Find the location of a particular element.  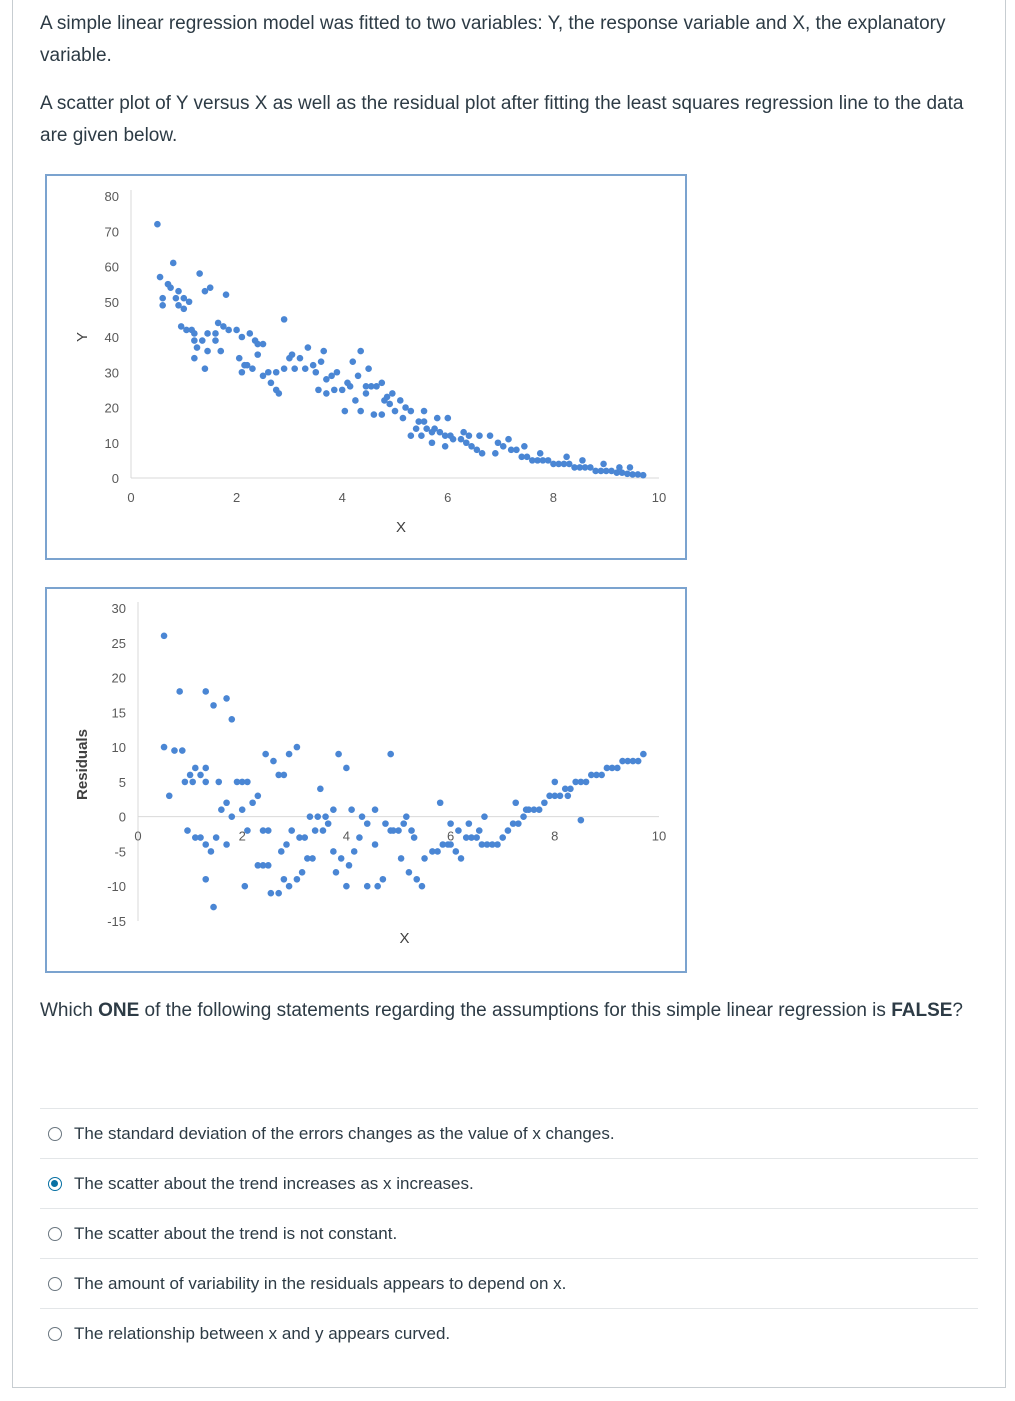

y-axis-title: Residuals is located at coordinates (82, 764).